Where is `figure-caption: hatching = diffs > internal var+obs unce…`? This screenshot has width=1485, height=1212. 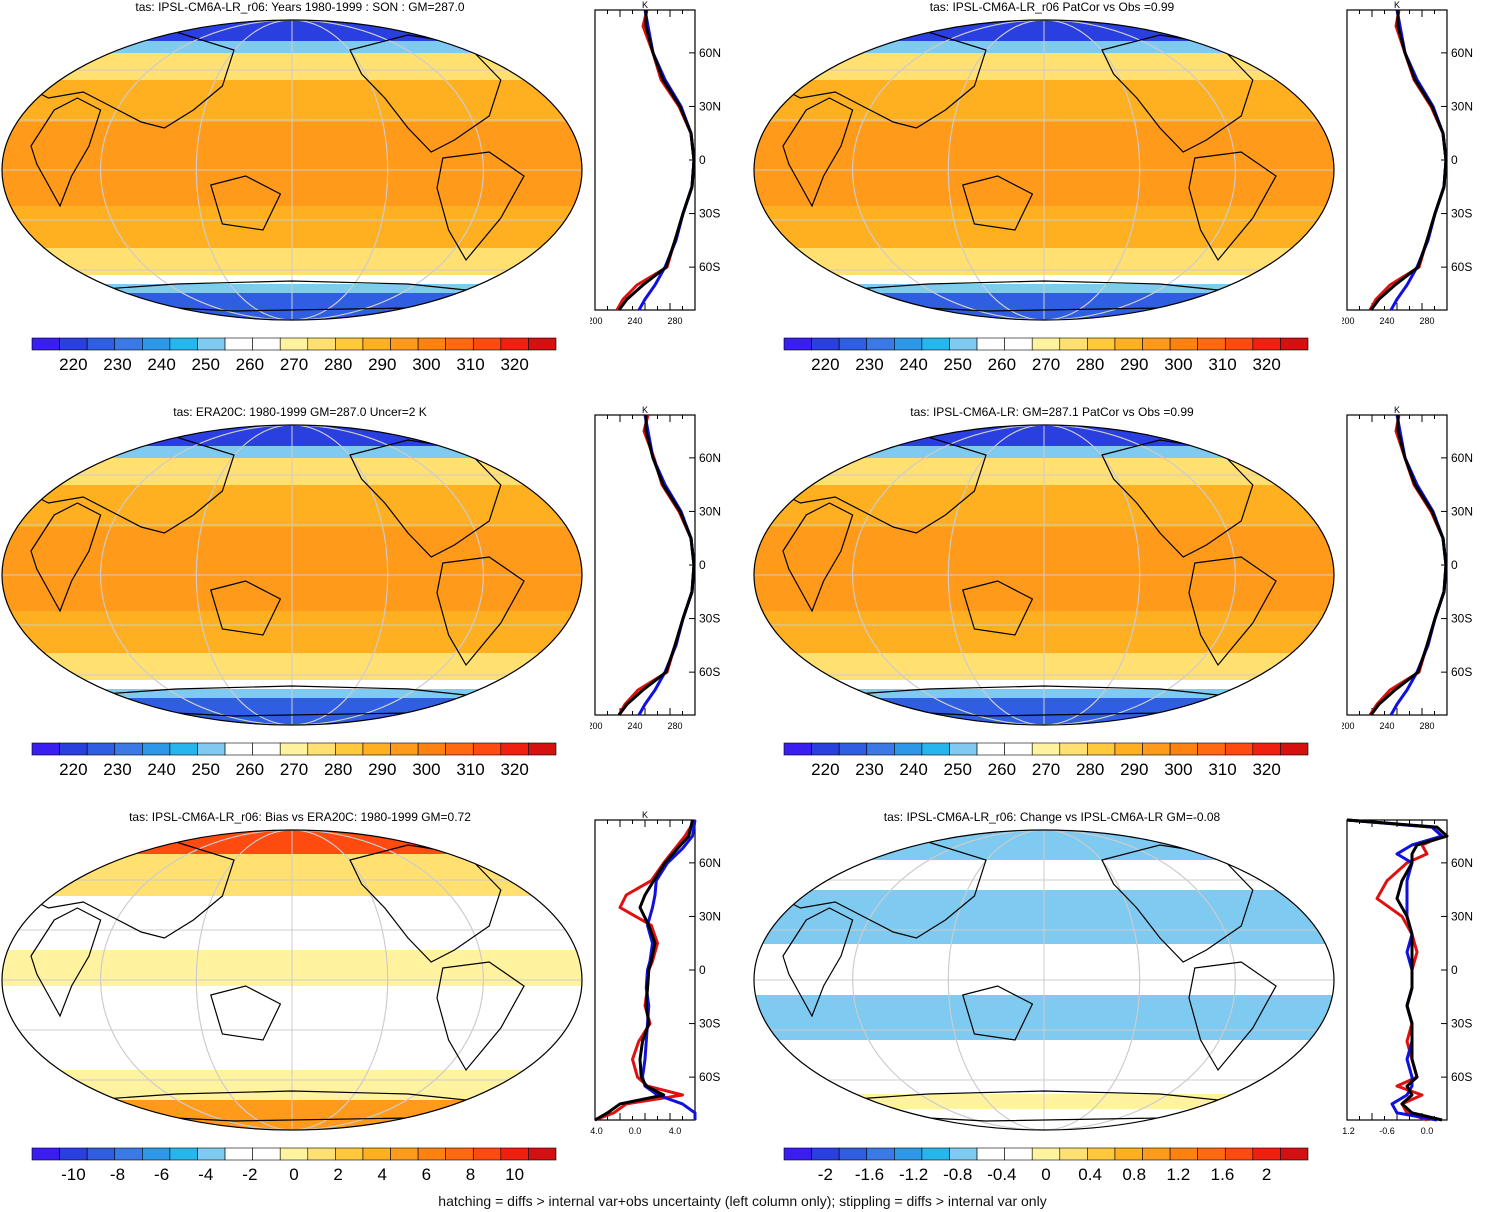
figure-caption: hatching = diffs > internal var+obs unce… is located at coordinates (742, 1201).